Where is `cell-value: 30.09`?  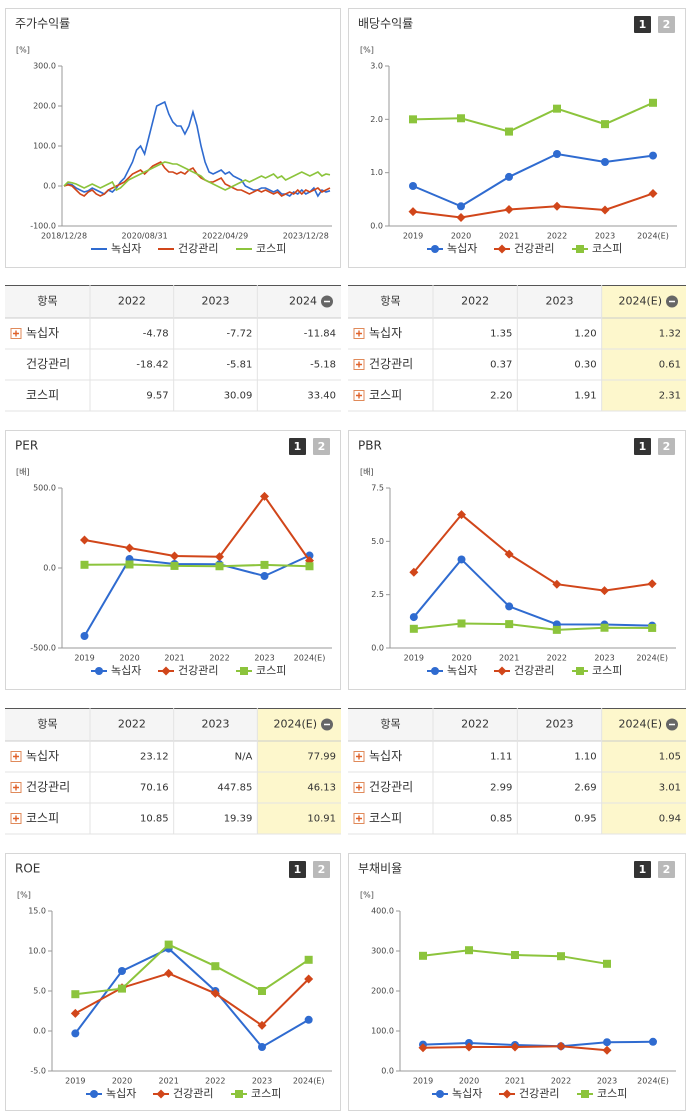 cell-value: 30.09 is located at coordinates (238, 396).